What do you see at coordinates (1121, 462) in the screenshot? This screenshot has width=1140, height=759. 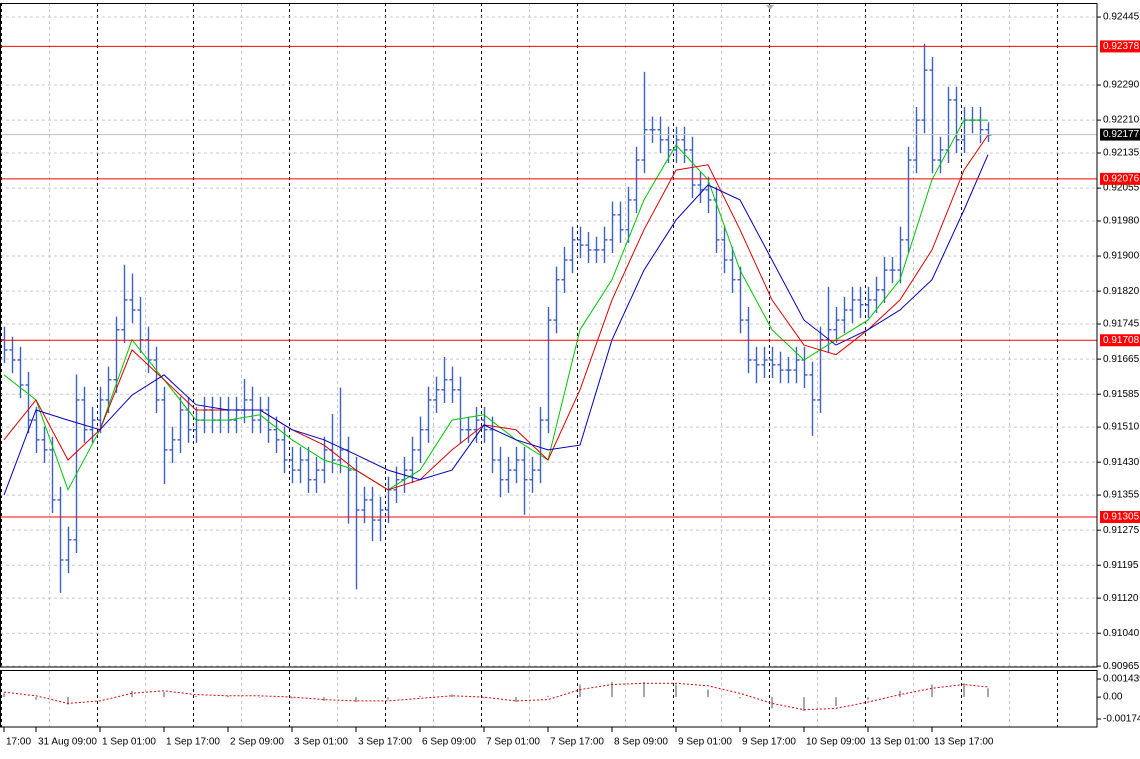 I see `y-tick-label: 0.91430` at bounding box center [1121, 462].